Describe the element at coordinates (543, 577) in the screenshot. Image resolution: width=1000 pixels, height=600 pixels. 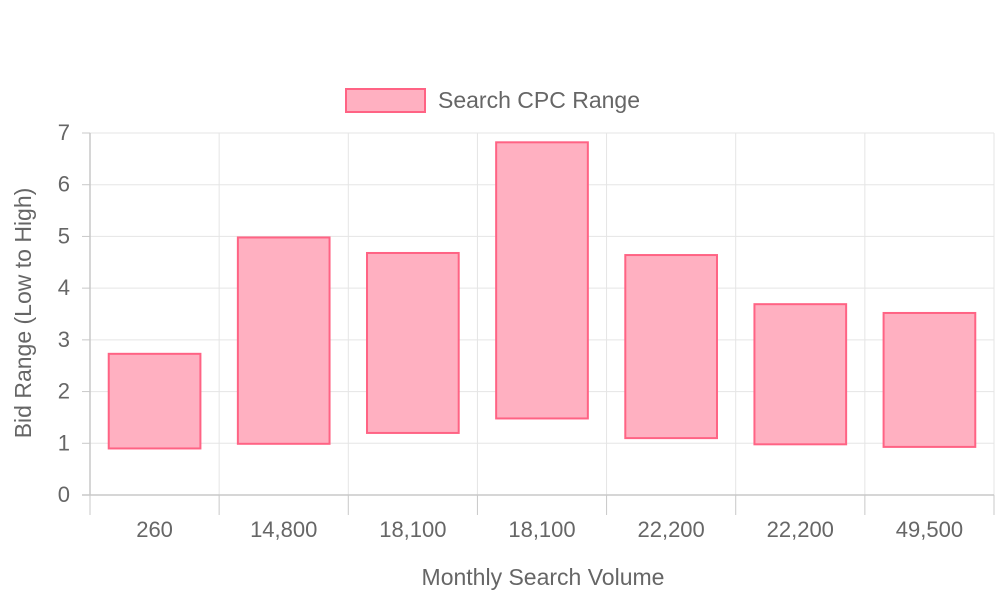
I see `x-axis-title: Monthly Search Volume` at that location.